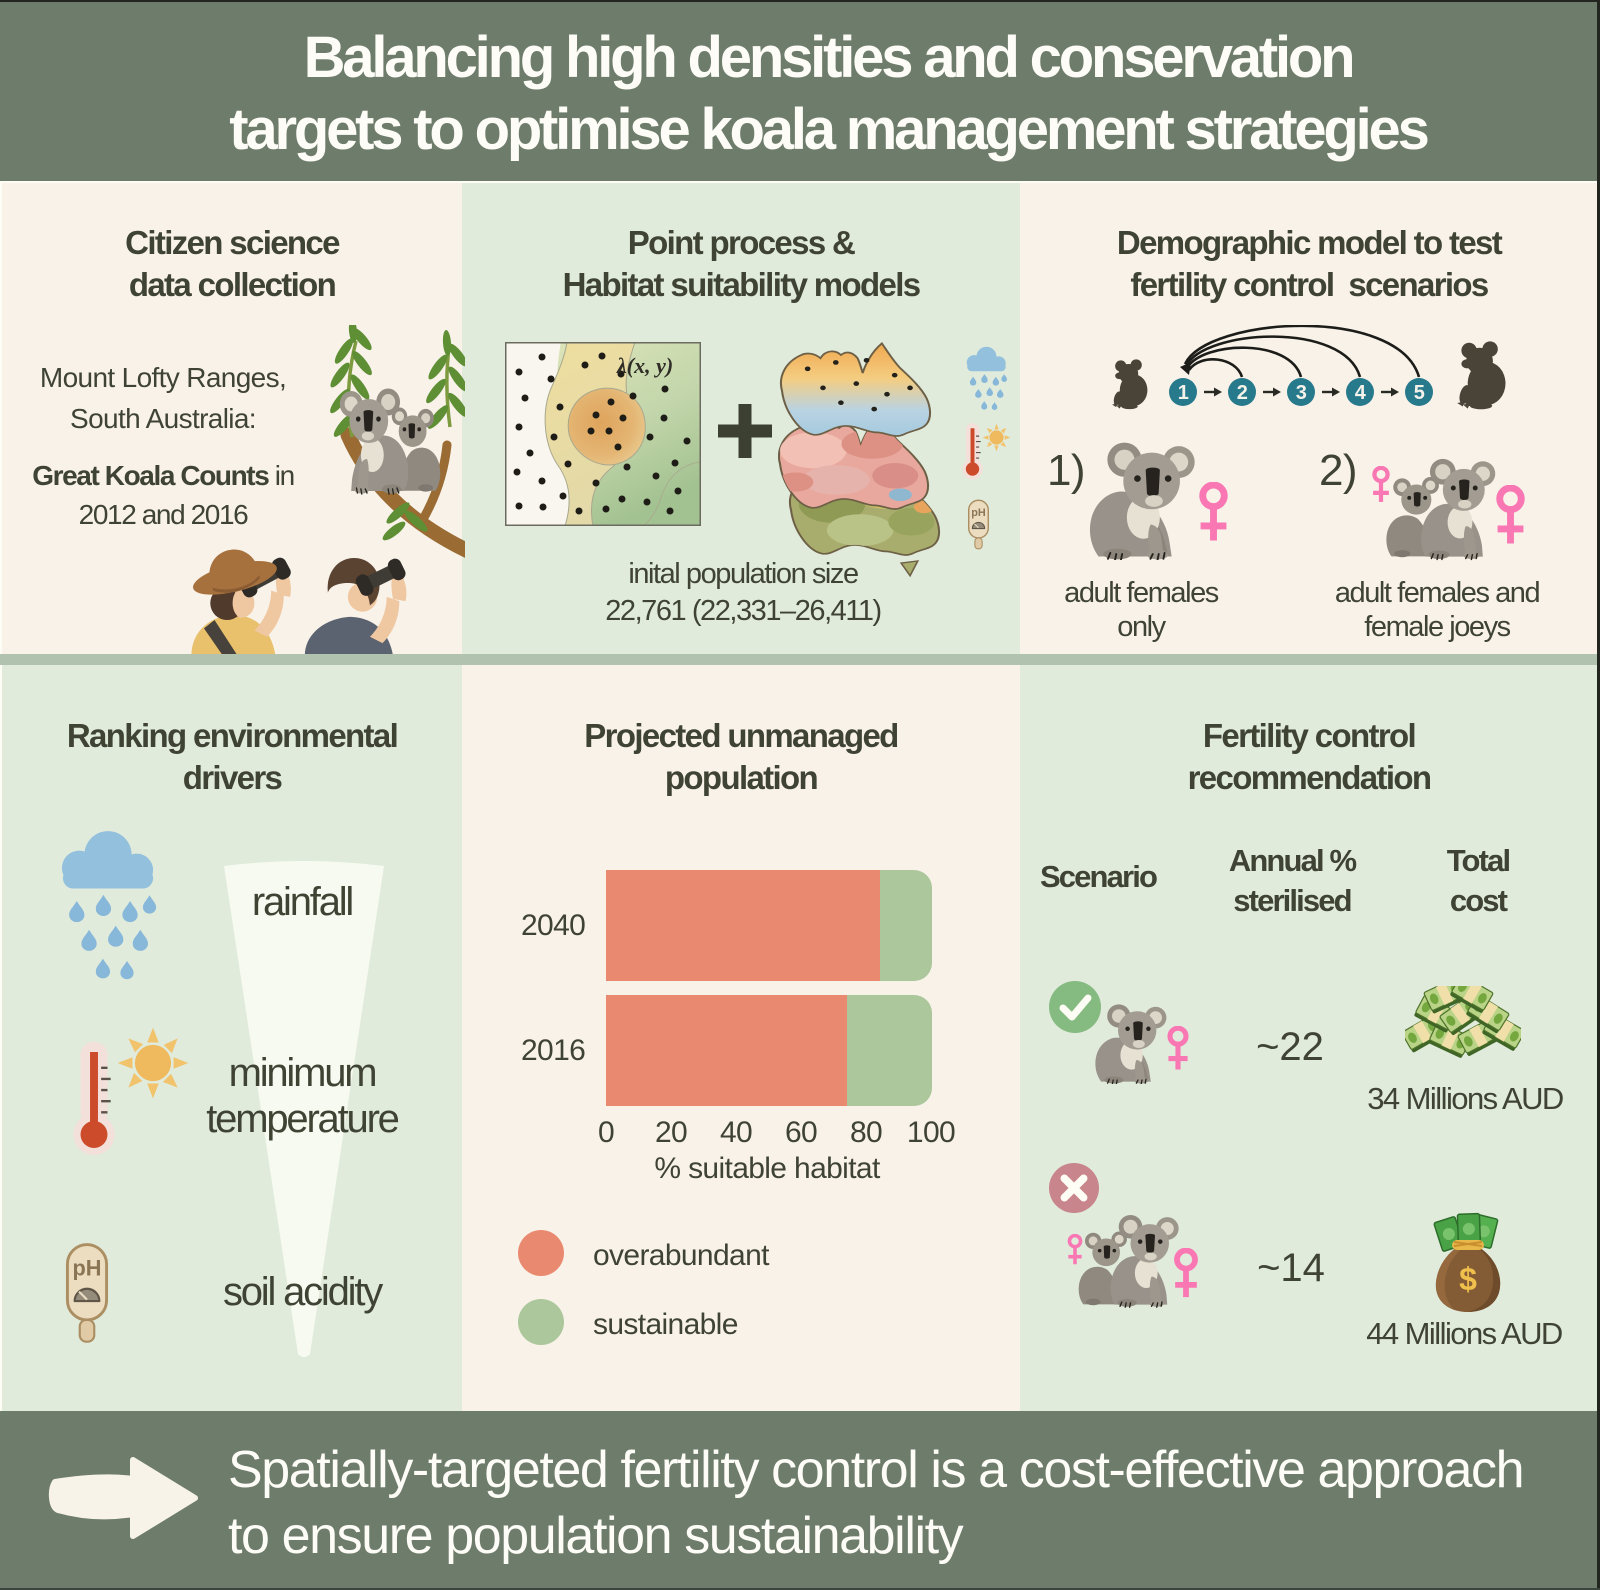 This screenshot has width=1600, height=1590. I want to click on svg-text: 1, so click(1183, 393).